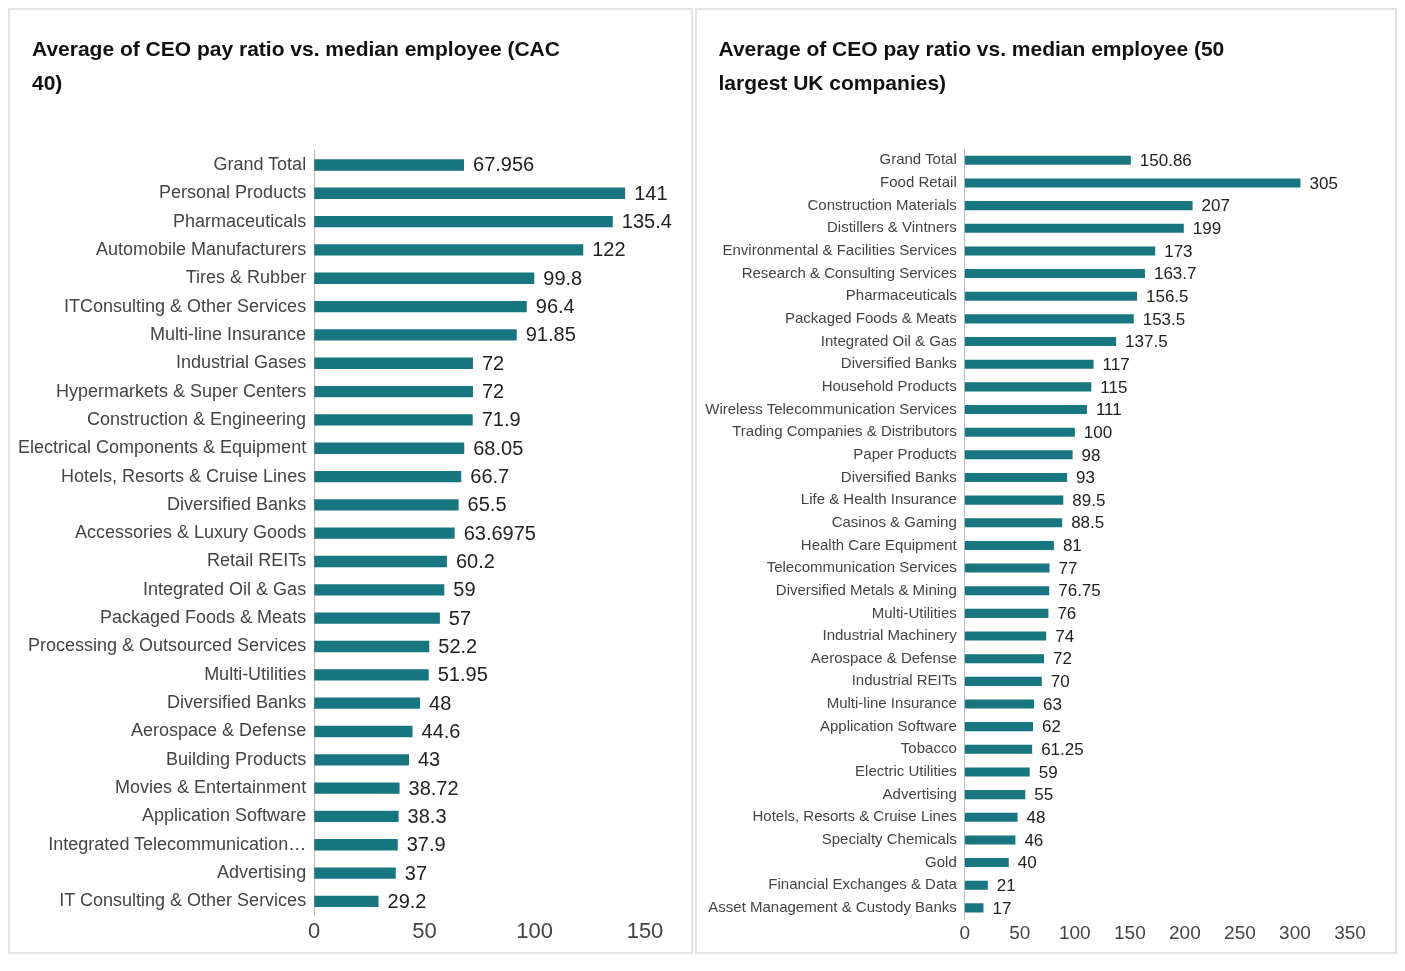 This screenshot has height=971, width=1405. I want to click on data-label: 71.9, so click(501, 419).